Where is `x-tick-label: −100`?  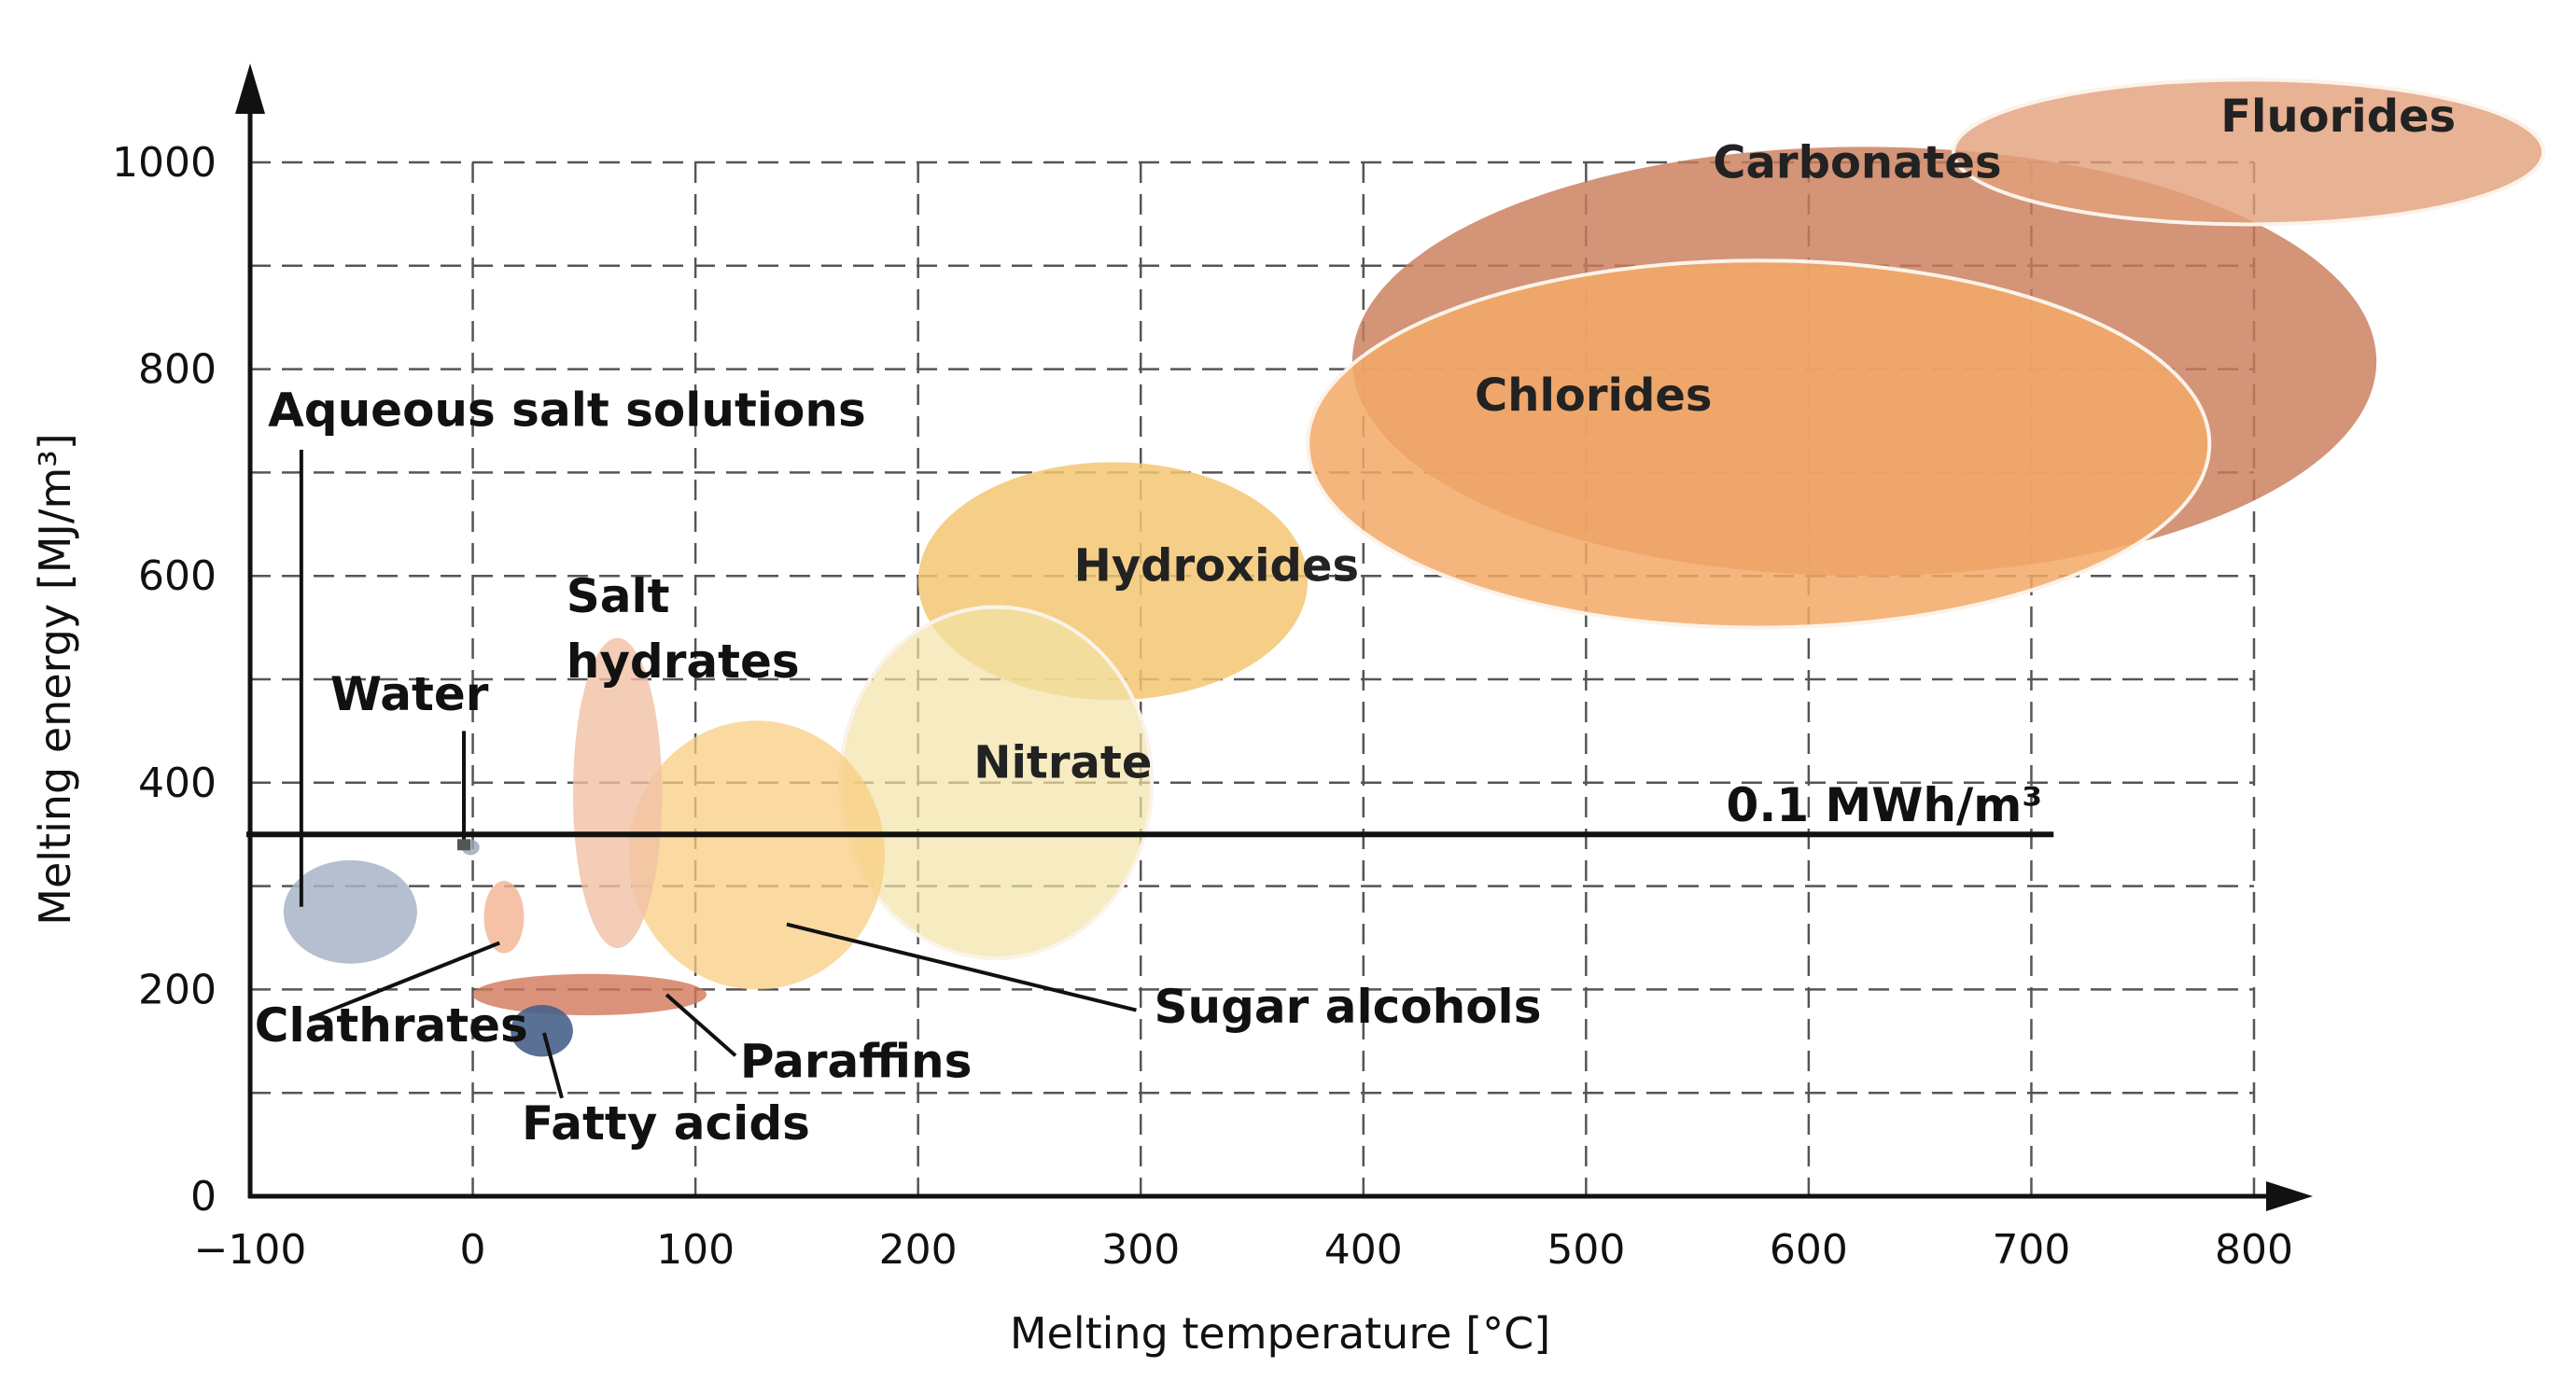 x-tick-label: −100 is located at coordinates (250, 1250).